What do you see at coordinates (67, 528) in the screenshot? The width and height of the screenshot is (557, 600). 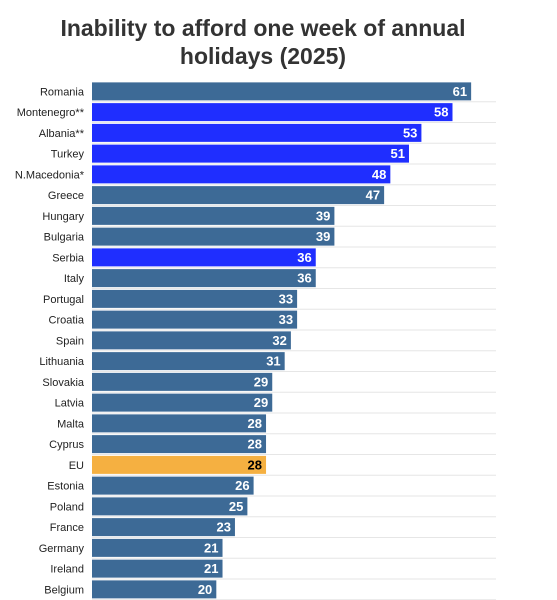 I see `category-label: France` at bounding box center [67, 528].